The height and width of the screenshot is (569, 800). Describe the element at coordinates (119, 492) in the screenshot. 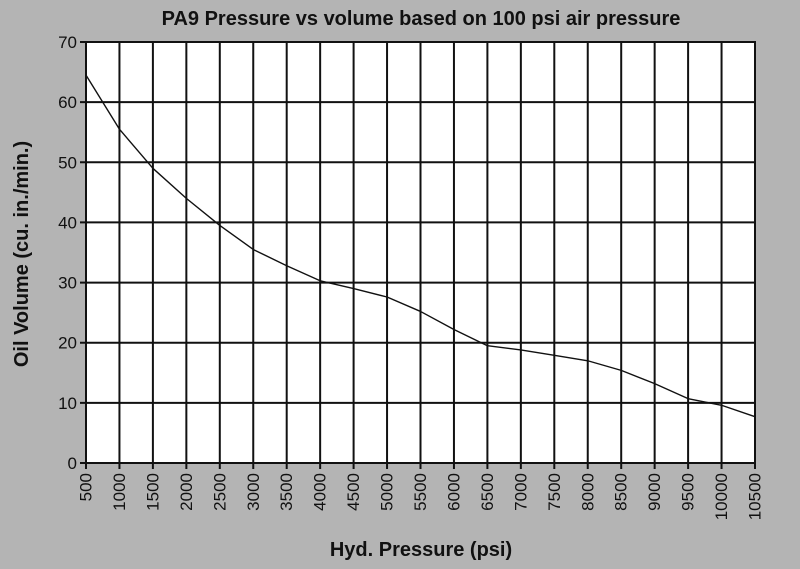

I see `x-tick-label: 1000` at that location.